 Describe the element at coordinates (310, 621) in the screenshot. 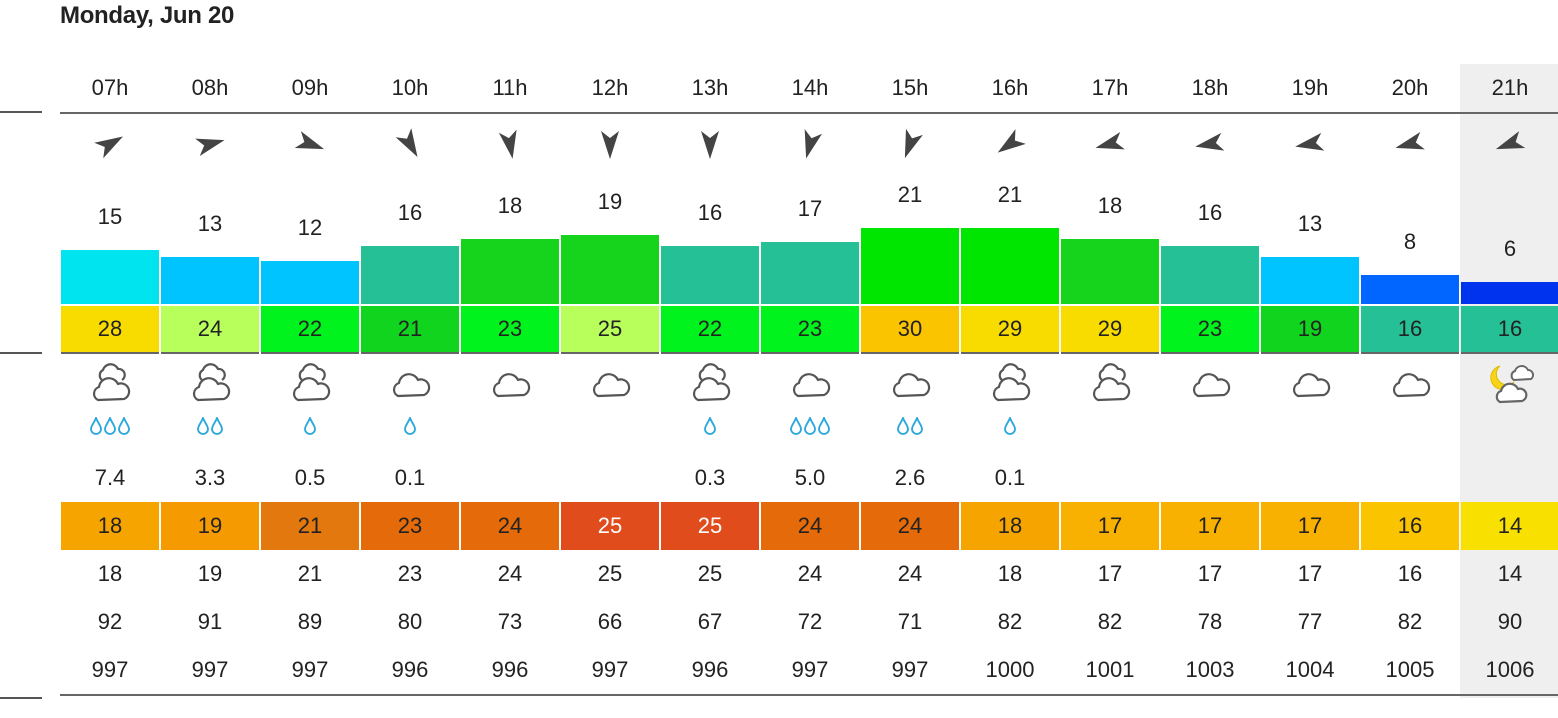

I see `humidity-value: 89` at that location.